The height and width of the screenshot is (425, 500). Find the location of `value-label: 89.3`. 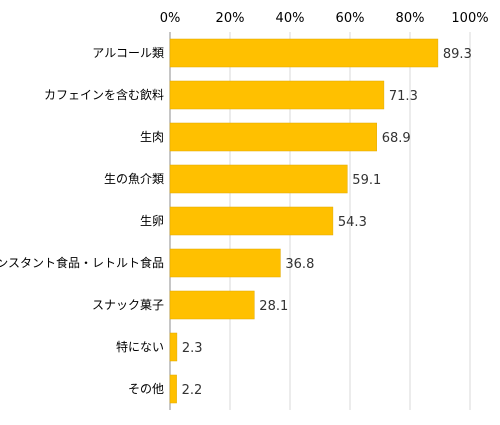

value-label: 89.3 is located at coordinates (457, 54).